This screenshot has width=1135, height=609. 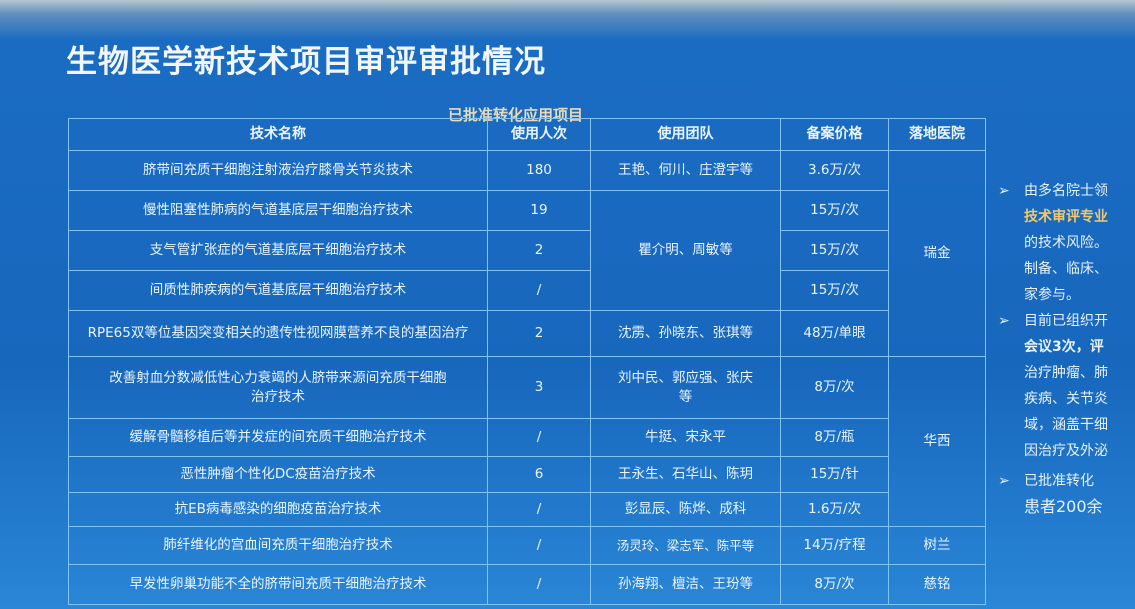 What do you see at coordinates (834, 333) in the screenshot?
I see `price: 48万/单眼` at bounding box center [834, 333].